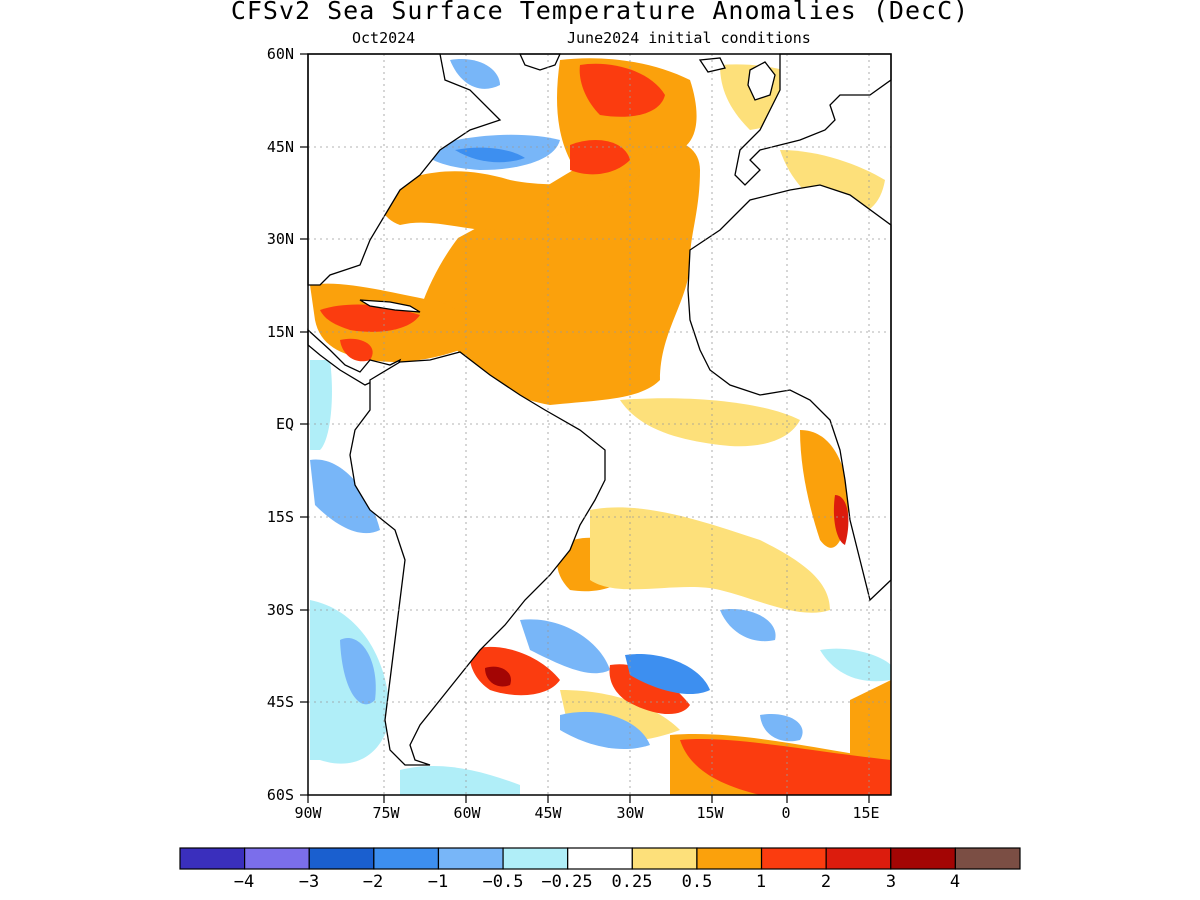  What do you see at coordinates (280, 610) in the screenshot?
I see `lat-label-30s: 30S` at bounding box center [280, 610].